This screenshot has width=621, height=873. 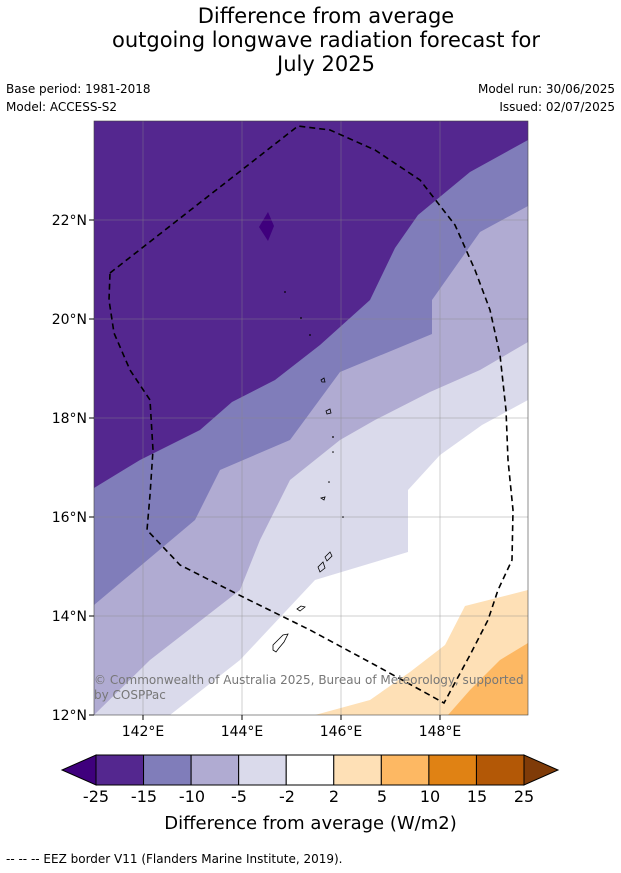 I want to click on title-line-1: Difference from average, so click(x=326, y=16).